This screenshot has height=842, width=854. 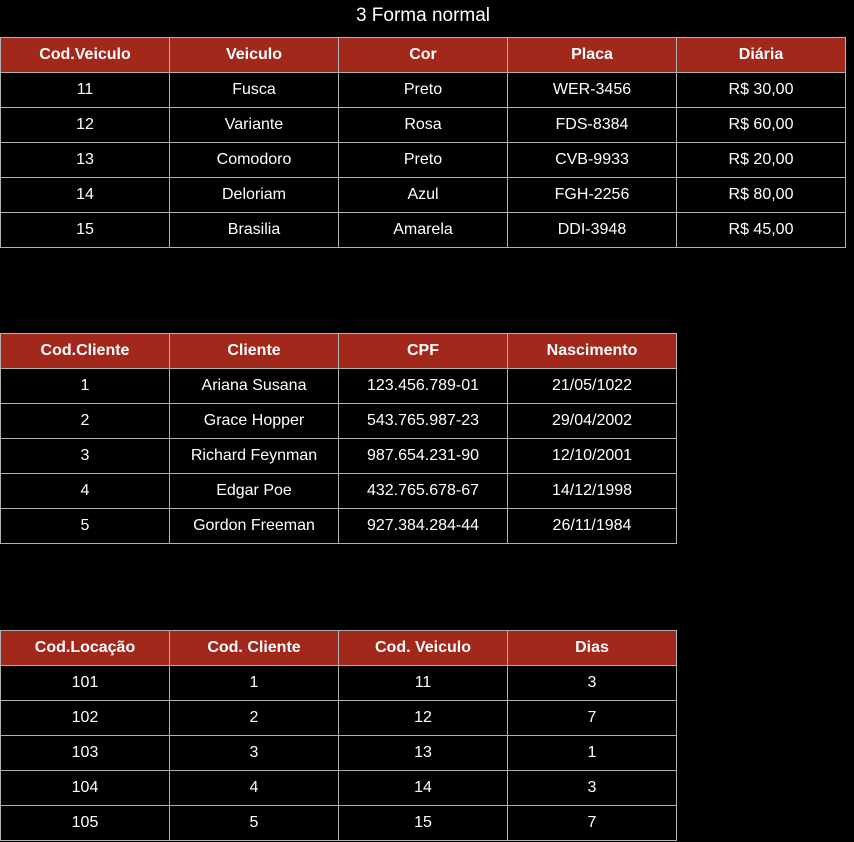 What do you see at coordinates (592, 351) in the screenshot?
I see `column-header: Nascimento` at bounding box center [592, 351].